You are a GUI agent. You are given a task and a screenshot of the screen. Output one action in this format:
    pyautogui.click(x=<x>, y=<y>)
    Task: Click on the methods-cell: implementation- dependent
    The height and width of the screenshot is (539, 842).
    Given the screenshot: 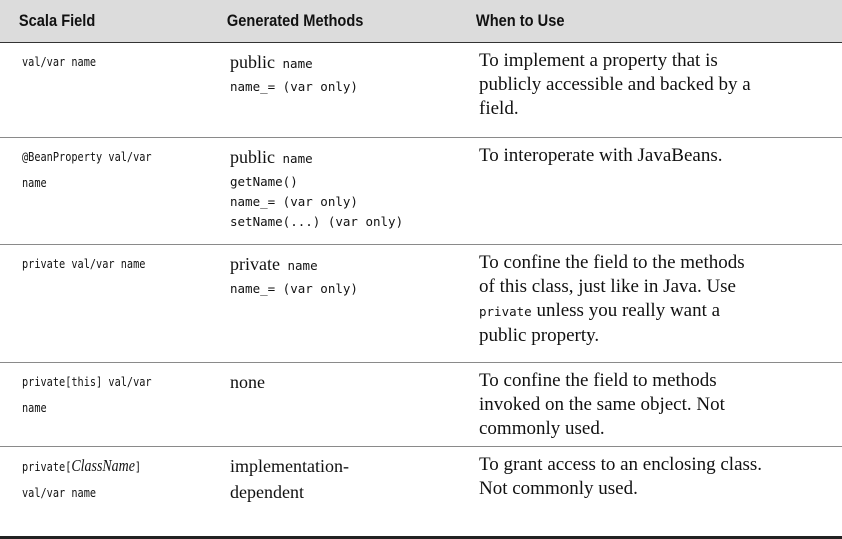 What is the action you would take?
    pyautogui.click(x=332, y=491)
    